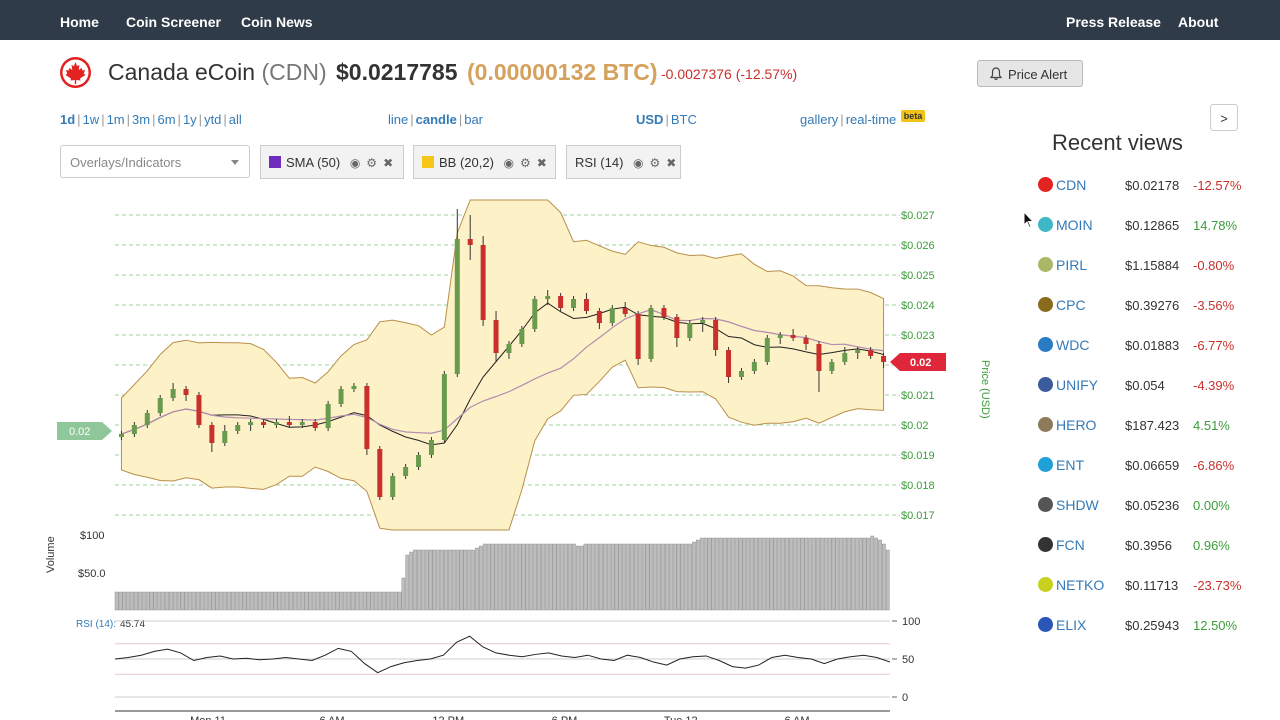 Image resolution: width=1280 pixels, height=720 pixels. Describe the element at coordinates (1151, 268) in the screenshot. I see `recent-item-pirl: PIRL $1.15884 -0.80%` at that location.